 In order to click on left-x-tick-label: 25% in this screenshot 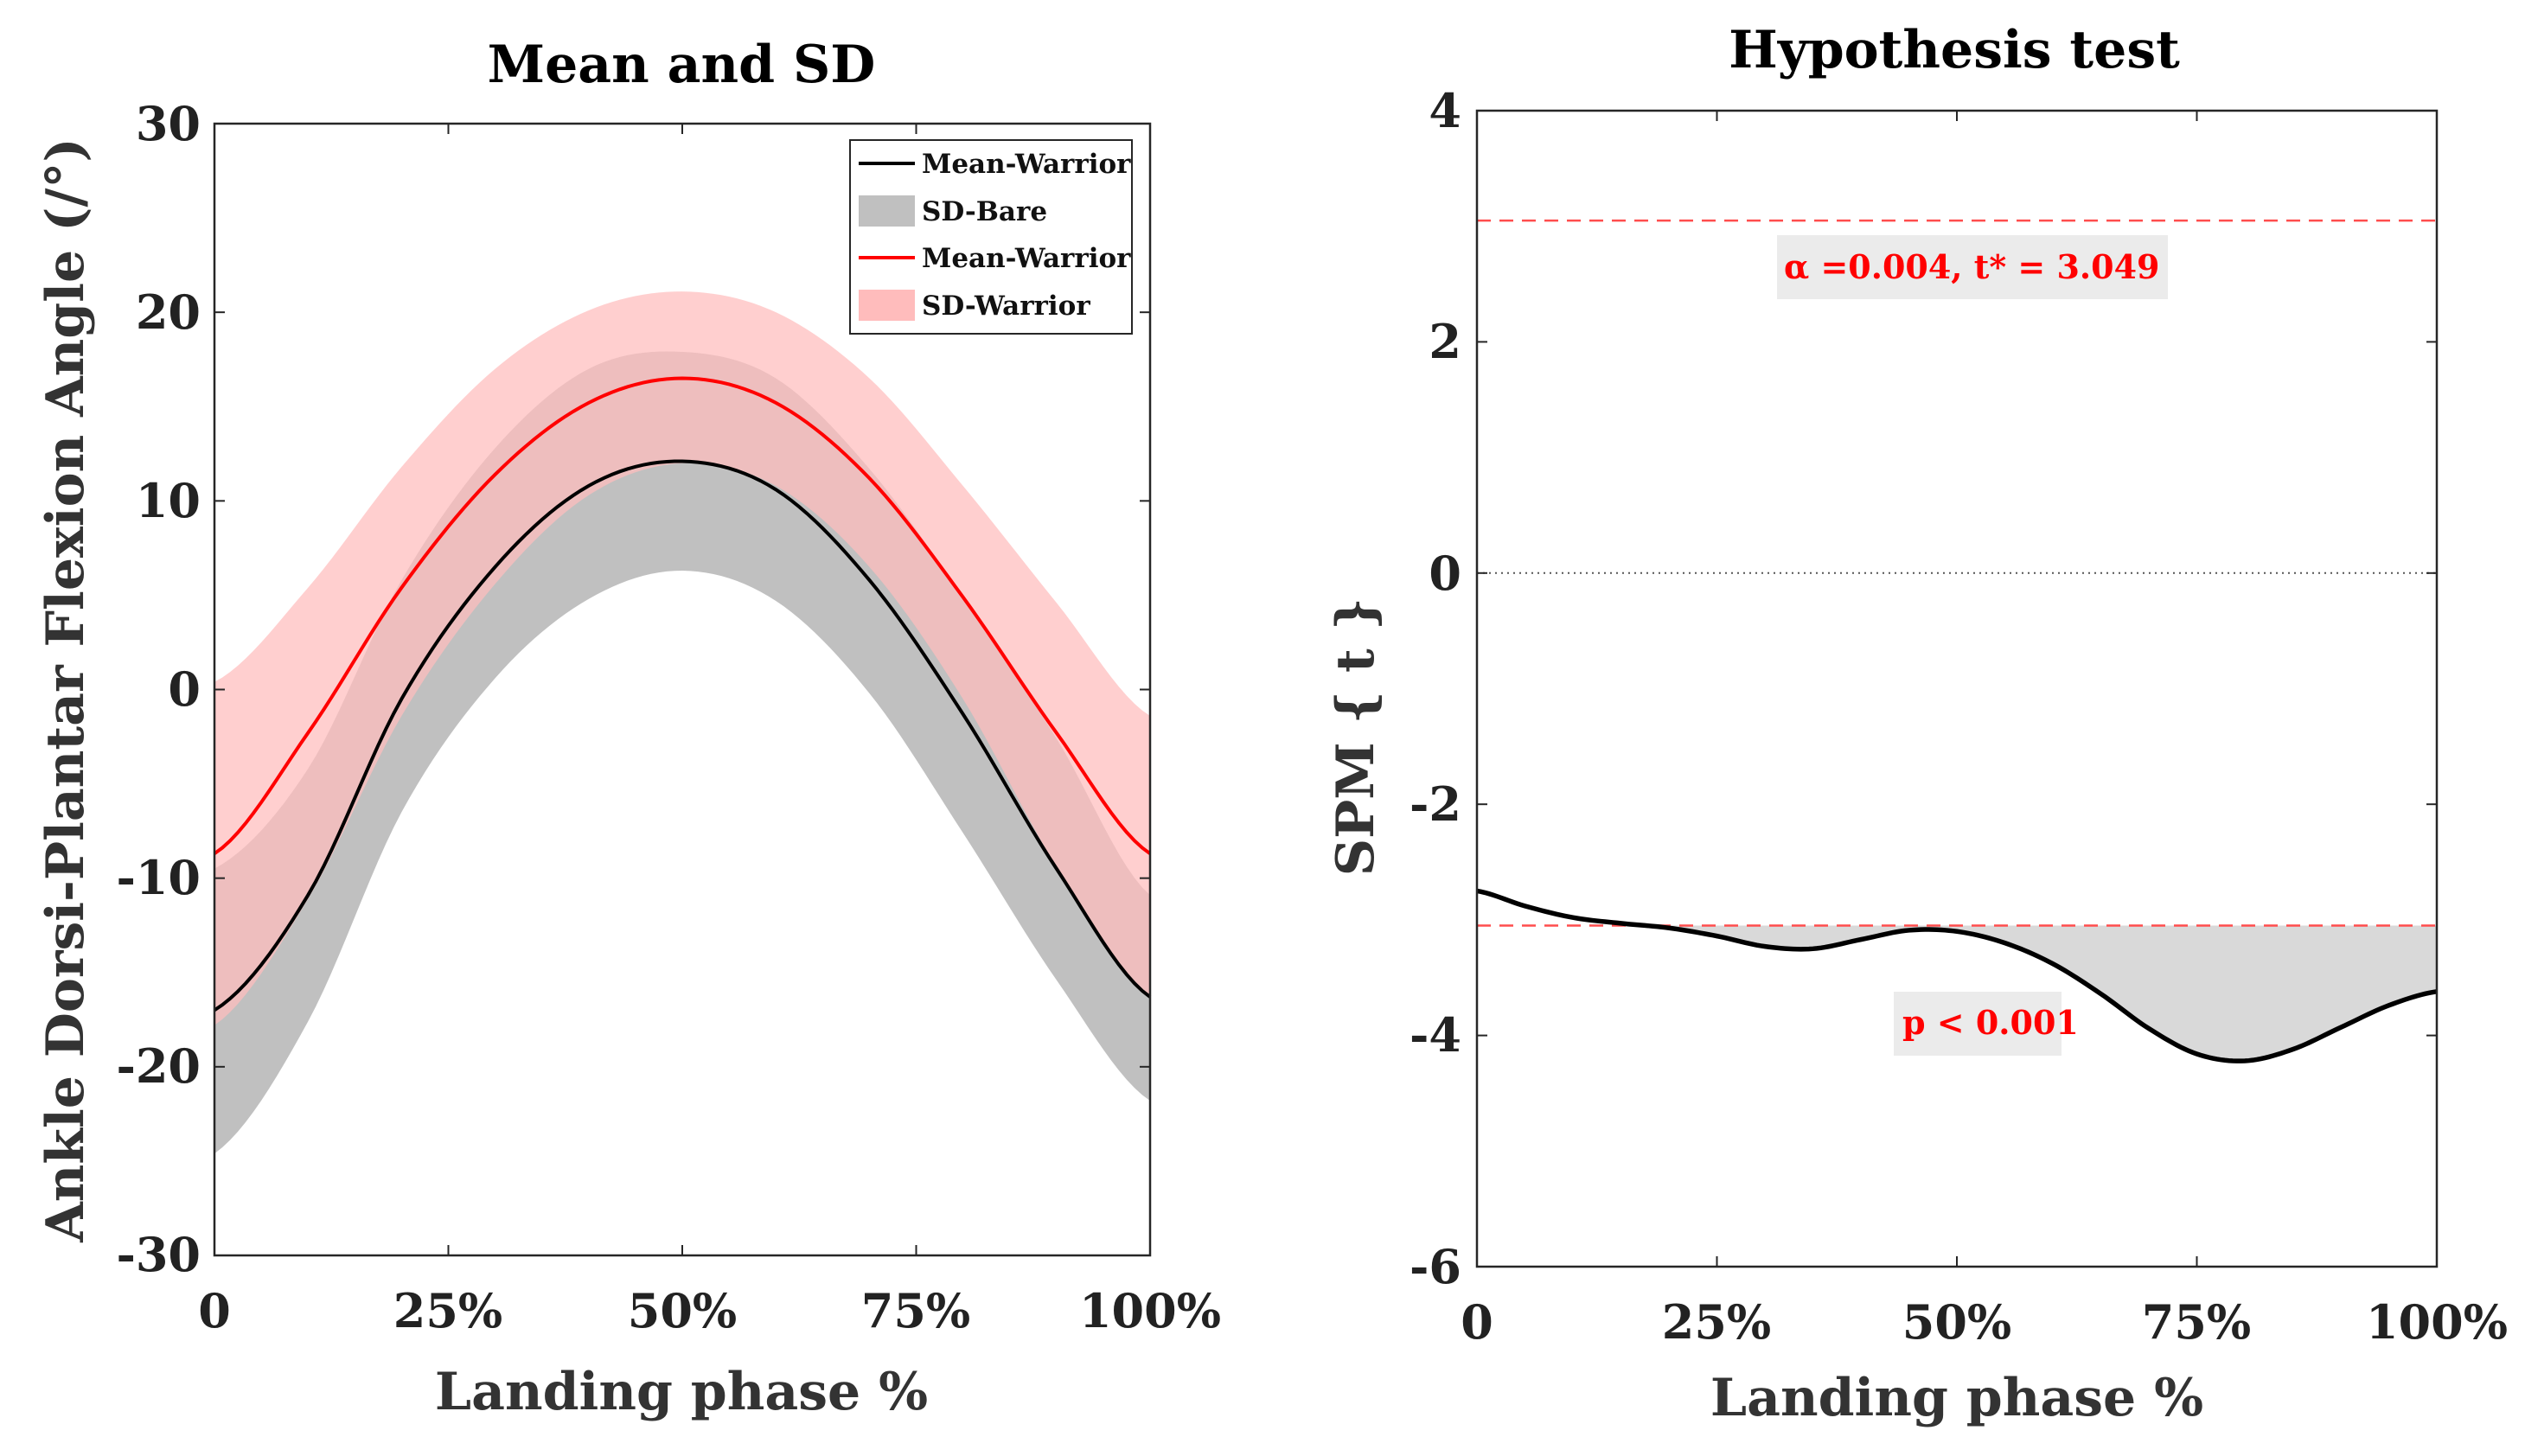, I will do `click(447, 1310)`.